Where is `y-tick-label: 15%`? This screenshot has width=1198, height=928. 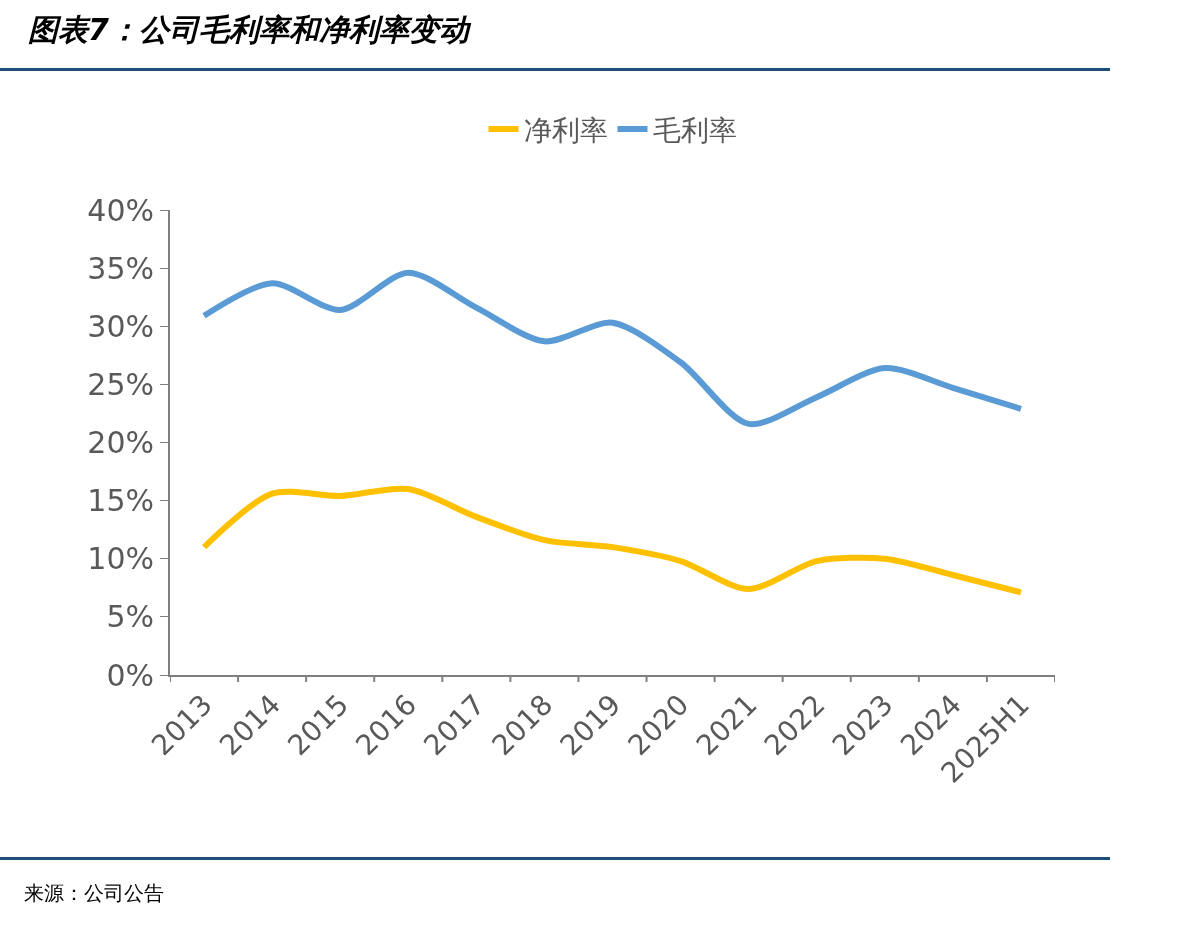 y-tick-label: 15% is located at coordinates (120, 501).